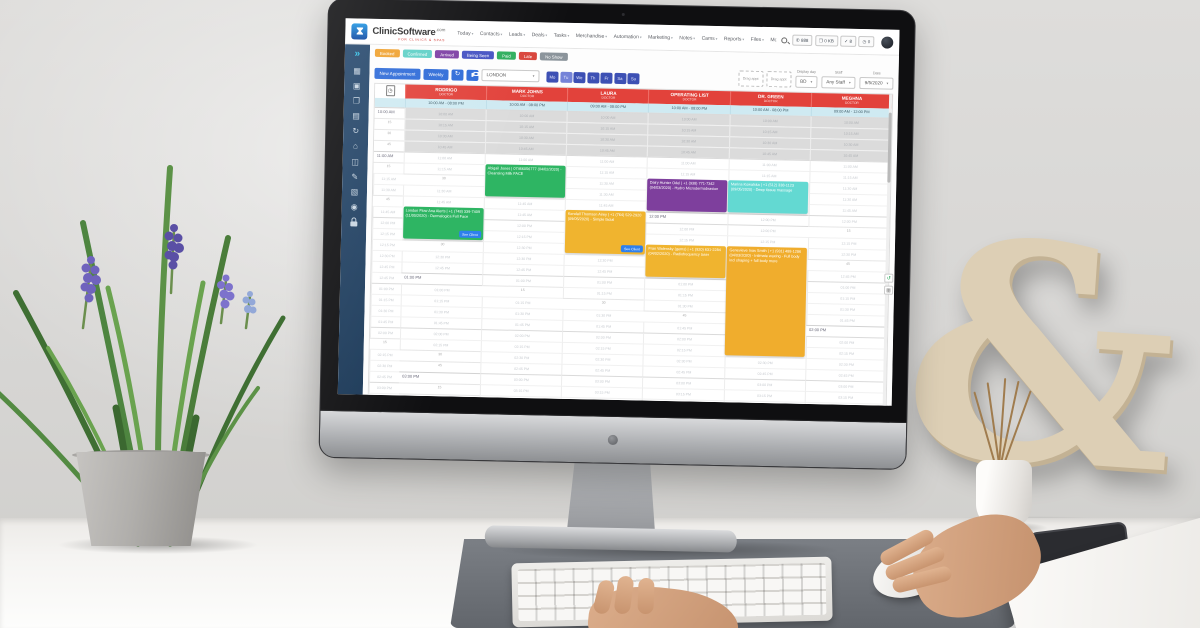 The height and width of the screenshot is (628, 1200). What do you see at coordinates (710, 38) in the screenshot?
I see `nav-item-cams: Cams` at bounding box center [710, 38].